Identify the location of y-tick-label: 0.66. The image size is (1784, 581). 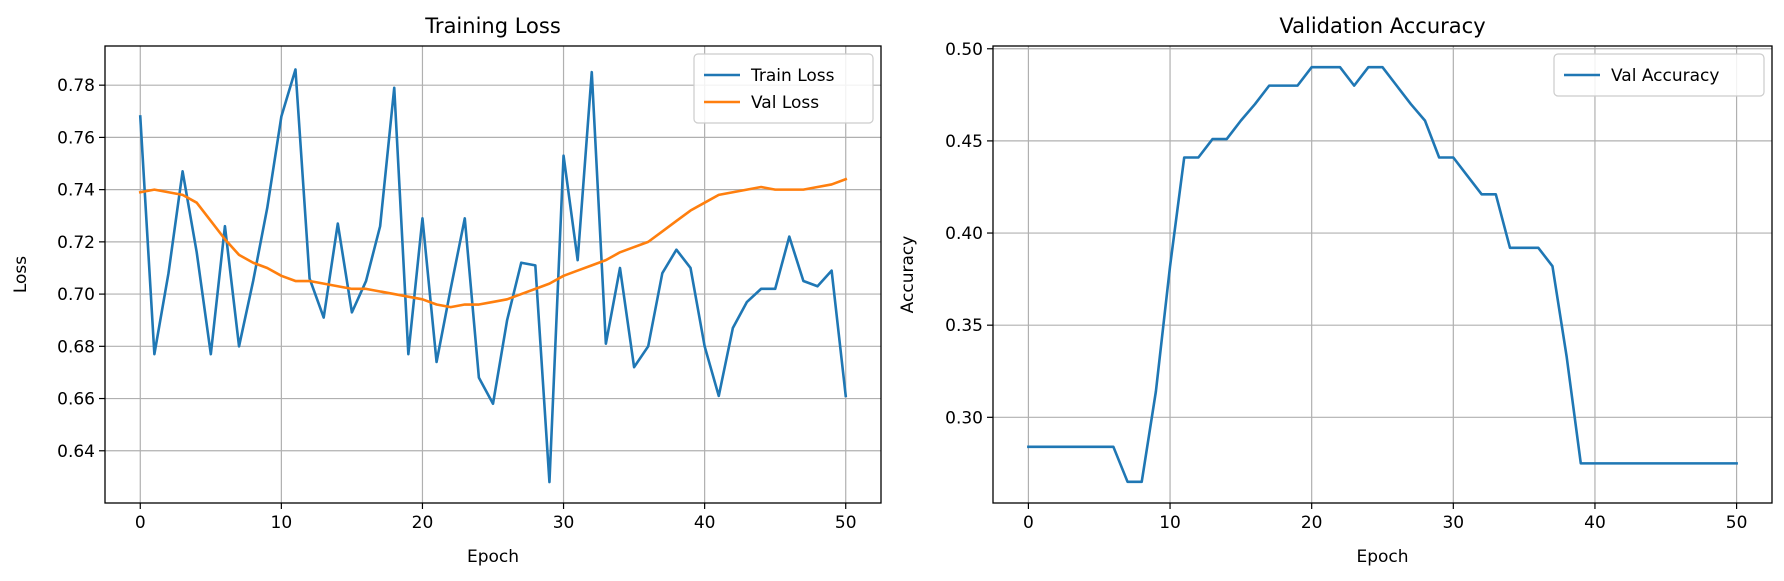
(76, 400).